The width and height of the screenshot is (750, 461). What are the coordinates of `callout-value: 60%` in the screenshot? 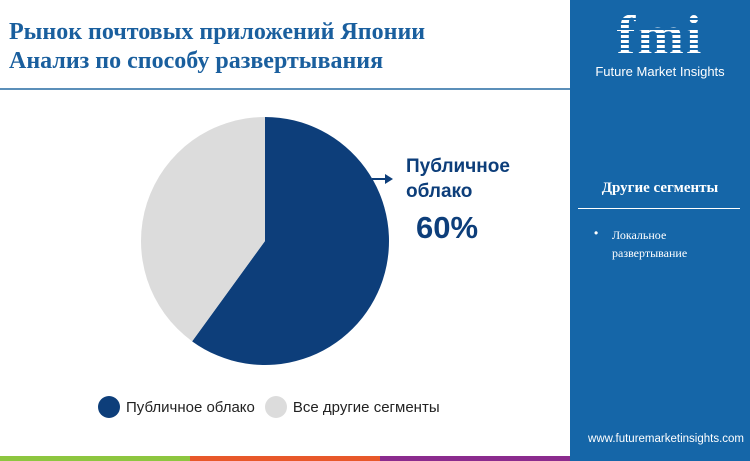 It's located at (447, 227).